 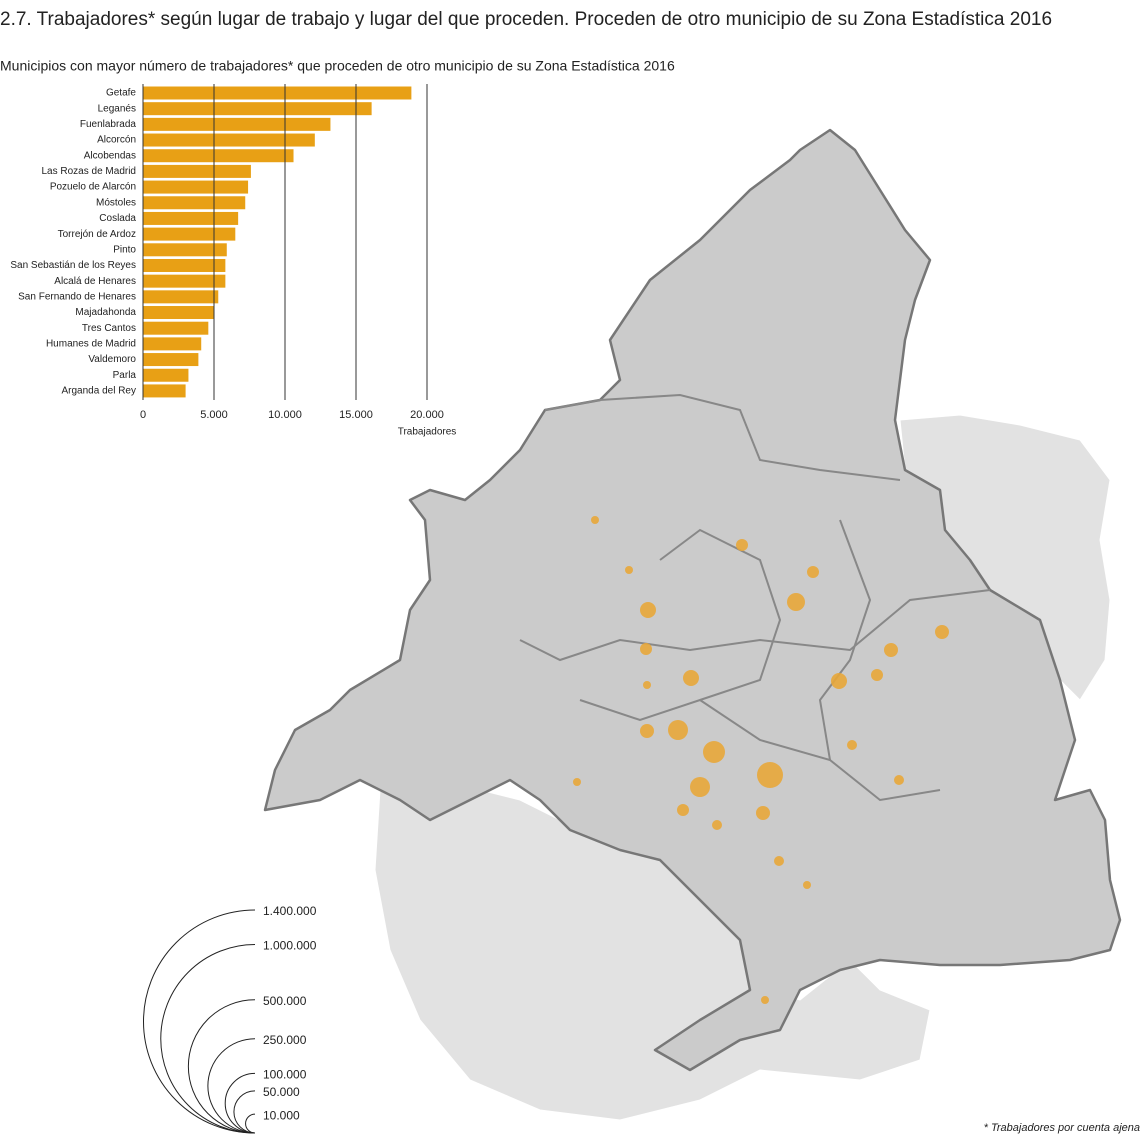 I want to click on category-label: Alcalá de Henares, so click(x=95, y=281).